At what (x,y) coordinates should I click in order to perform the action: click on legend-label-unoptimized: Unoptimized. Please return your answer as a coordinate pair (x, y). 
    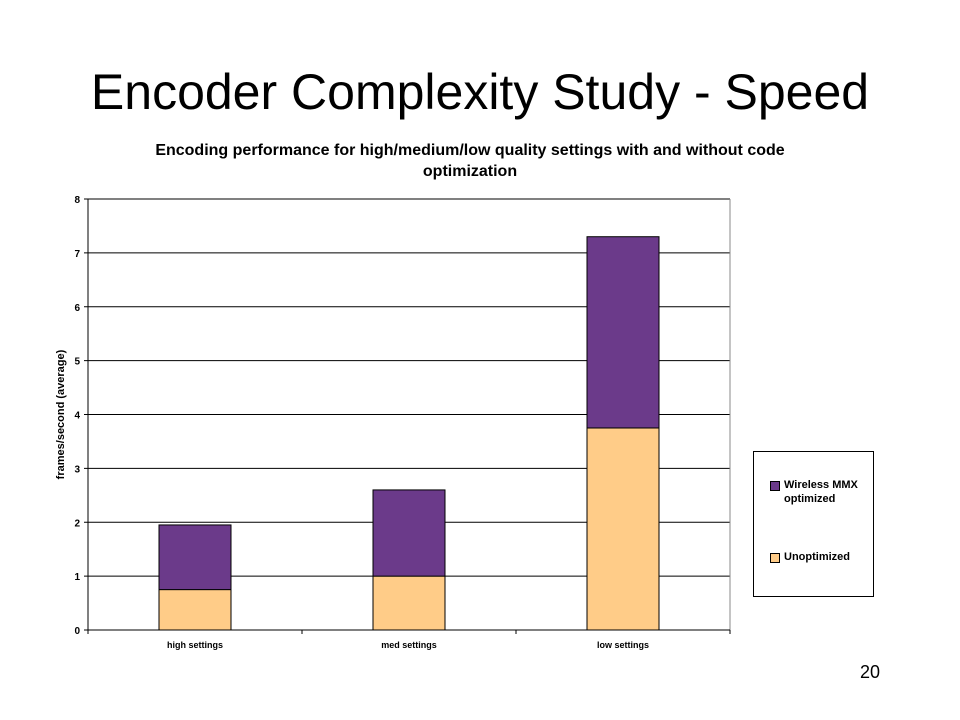
    Looking at the image, I should click on (817, 557).